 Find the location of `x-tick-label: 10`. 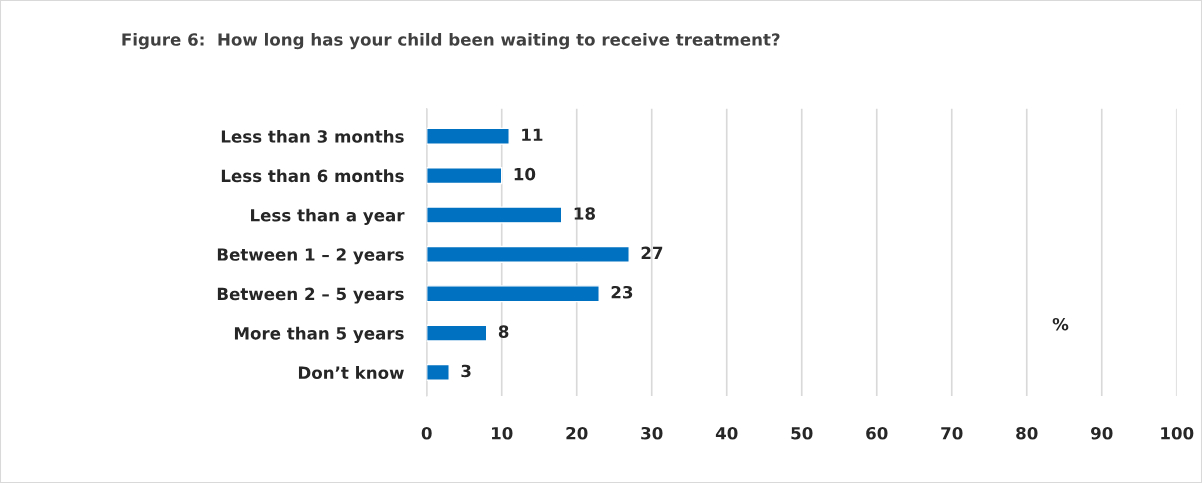

x-tick-label: 10 is located at coordinates (502, 433).